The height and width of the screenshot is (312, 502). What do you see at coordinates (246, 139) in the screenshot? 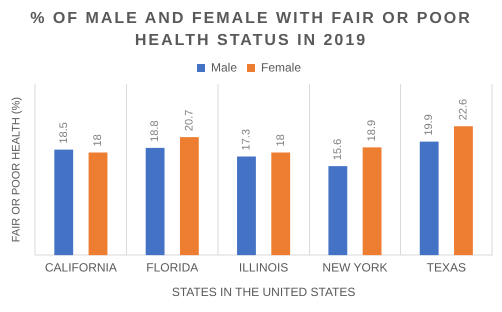
I see `data-label: 17.3` at bounding box center [246, 139].